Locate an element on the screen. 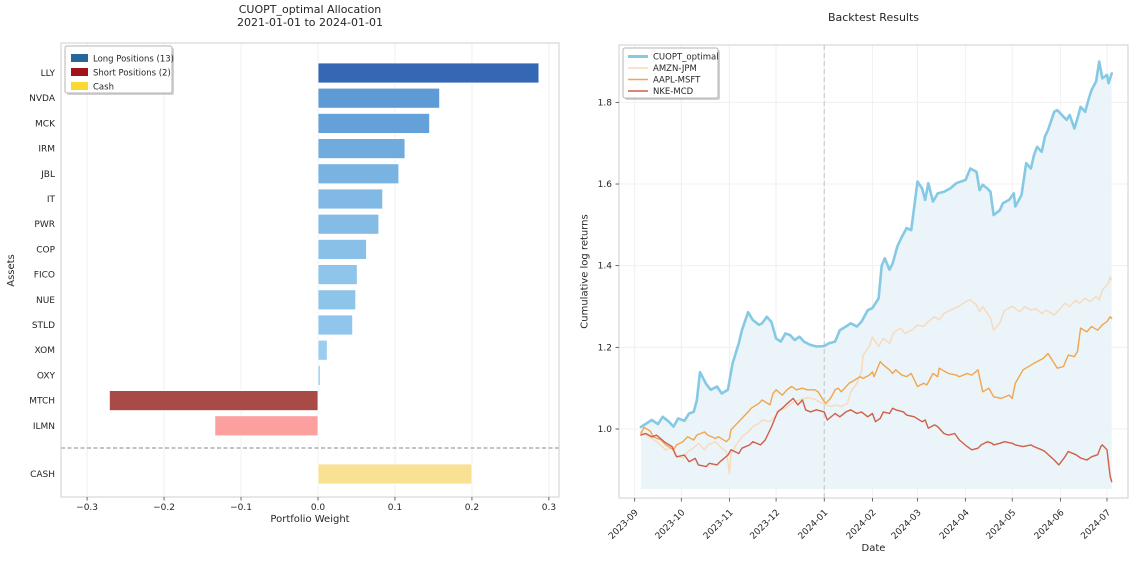 Image resolution: width=1140 pixels, height=566 pixels. allocation-bar-fico is located at coordinates (337, 275).